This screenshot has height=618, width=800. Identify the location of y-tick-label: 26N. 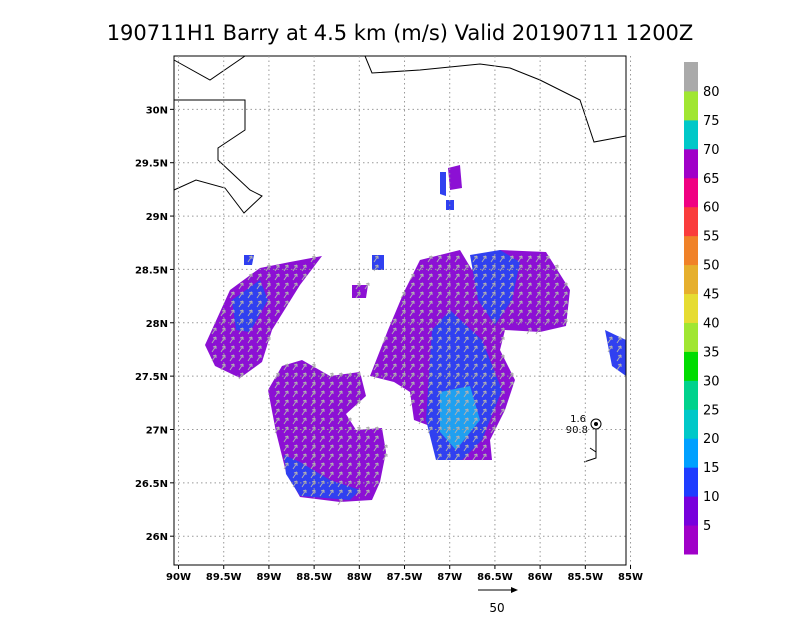
(157, 537).